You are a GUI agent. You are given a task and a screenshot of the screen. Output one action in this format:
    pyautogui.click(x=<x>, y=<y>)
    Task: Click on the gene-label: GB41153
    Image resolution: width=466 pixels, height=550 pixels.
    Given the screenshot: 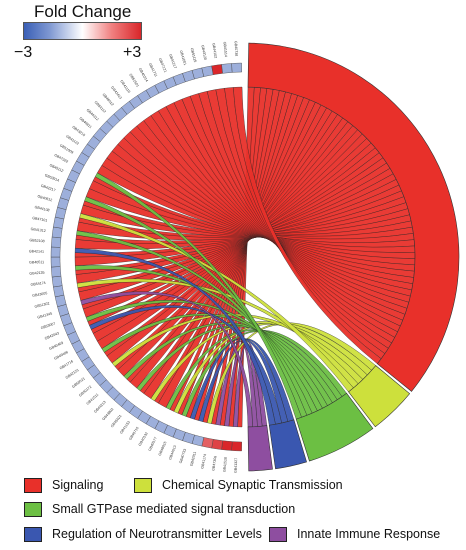 What is the action you would take?
    pyautogui.click(x=125, y=427)
    